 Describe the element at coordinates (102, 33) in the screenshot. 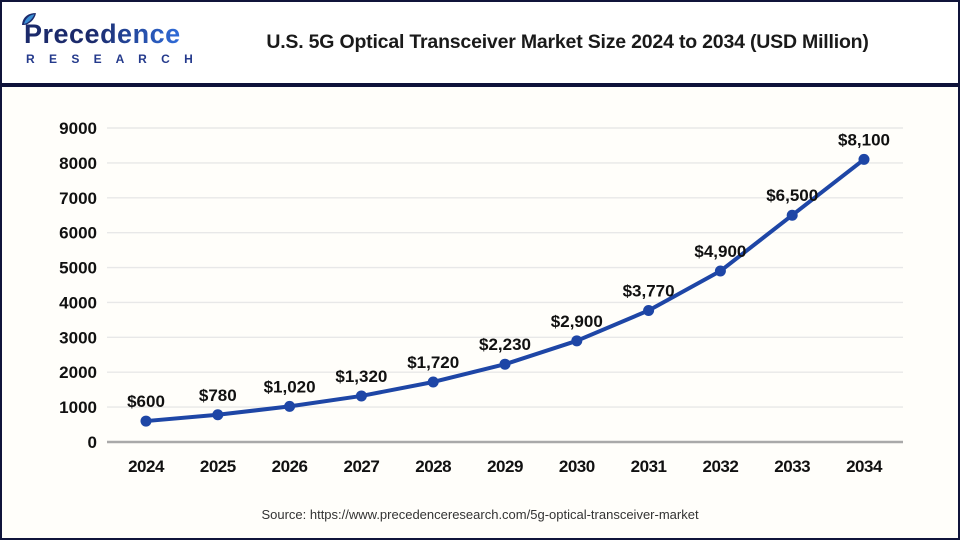

I see `logo-name-text: Precedence` at that location.